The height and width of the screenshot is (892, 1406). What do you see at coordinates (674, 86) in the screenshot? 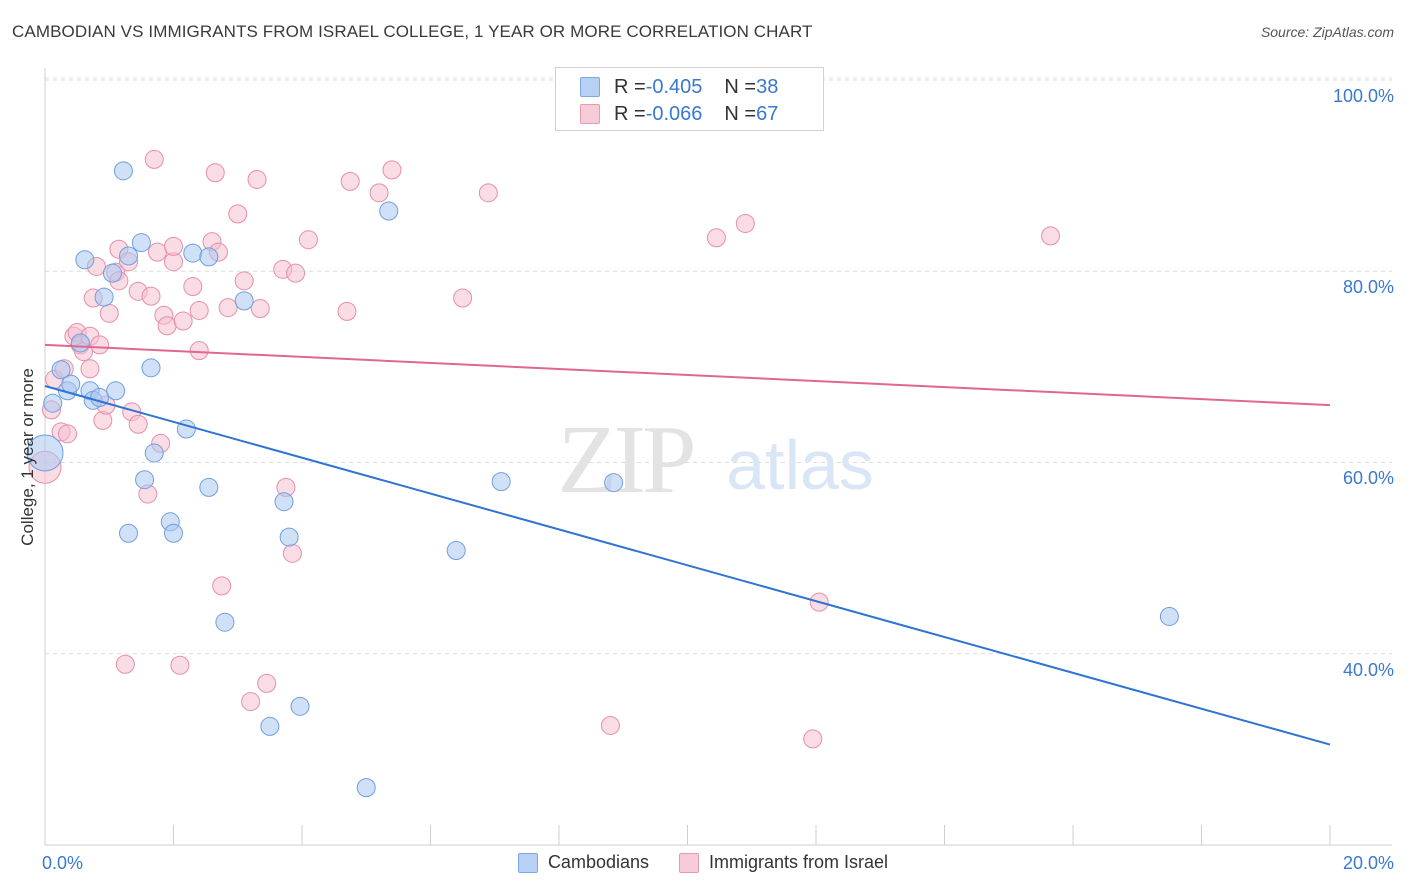
I see `r-value: -0.405` at bounding box center [674, 86].